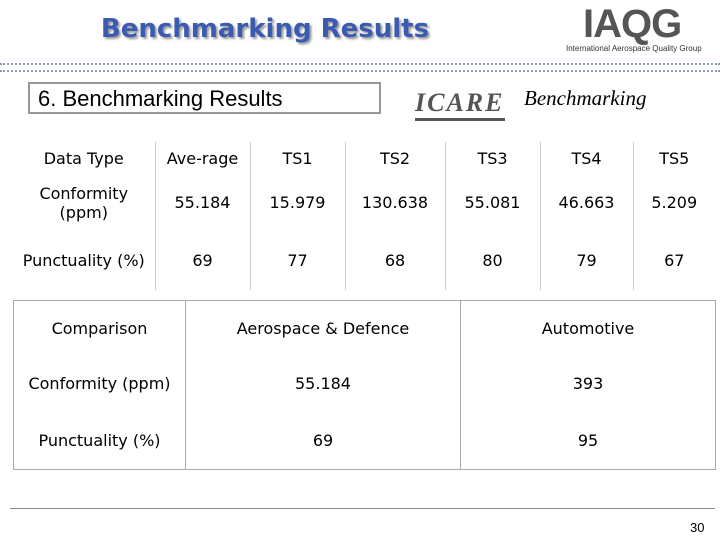 The height and width of the screenshot is (540, 720). Describe the element at coordinates (673, 260) in the screenshot. I see `table-cell: 67` at that location.